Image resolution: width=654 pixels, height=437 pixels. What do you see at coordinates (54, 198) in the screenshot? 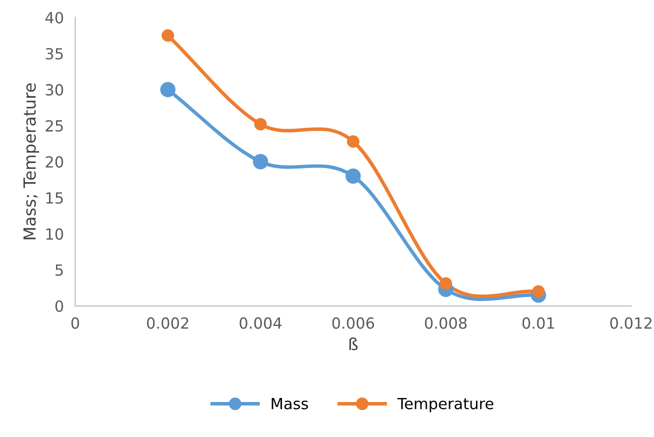
I see `y-tick-label: 15` at bounding box center [54, 198].